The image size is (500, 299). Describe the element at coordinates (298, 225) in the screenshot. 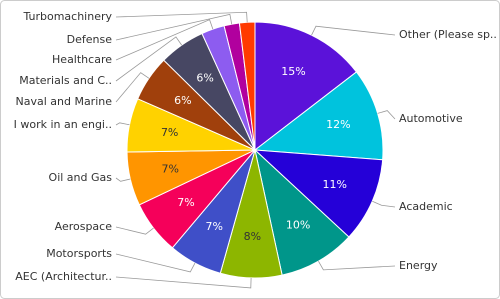

I see `slice-label: 10%` at that location.